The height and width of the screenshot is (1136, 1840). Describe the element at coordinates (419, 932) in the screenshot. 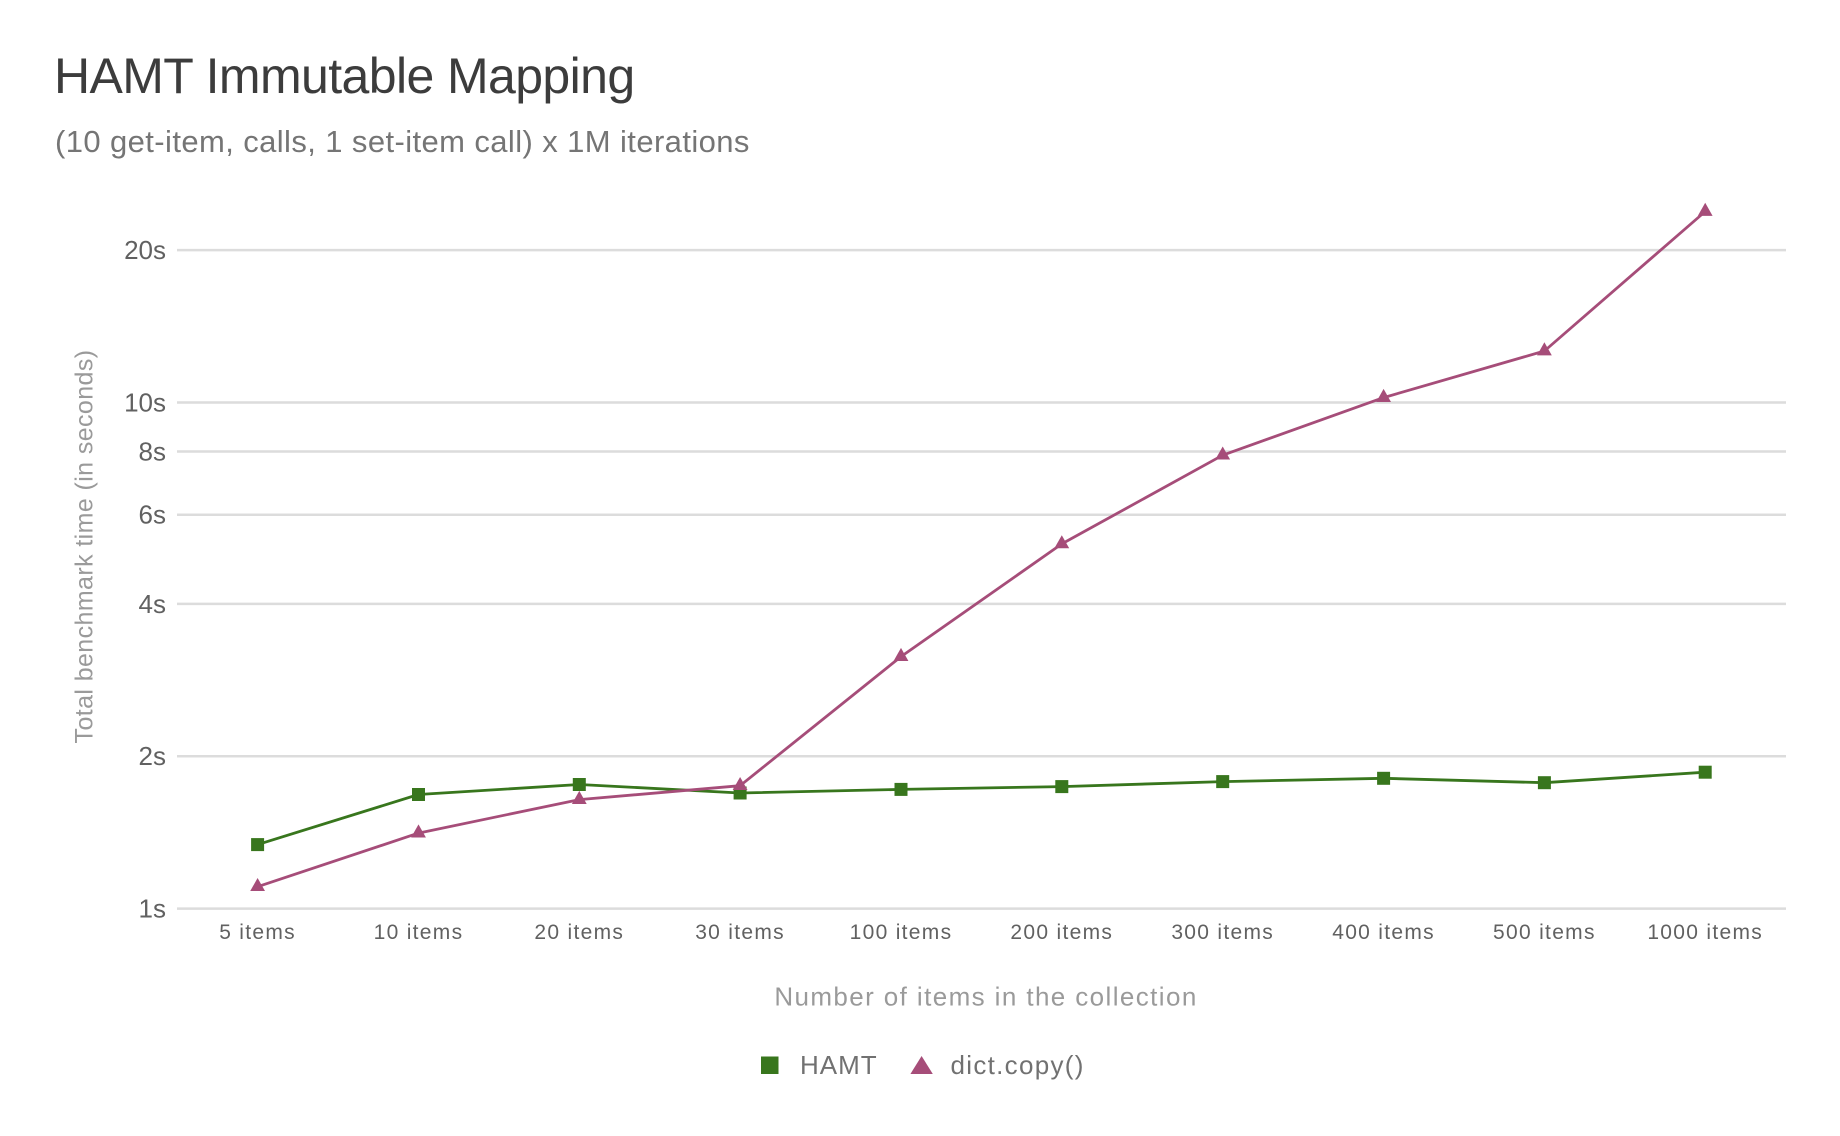

I see `svg-text: 10 items` at that location.